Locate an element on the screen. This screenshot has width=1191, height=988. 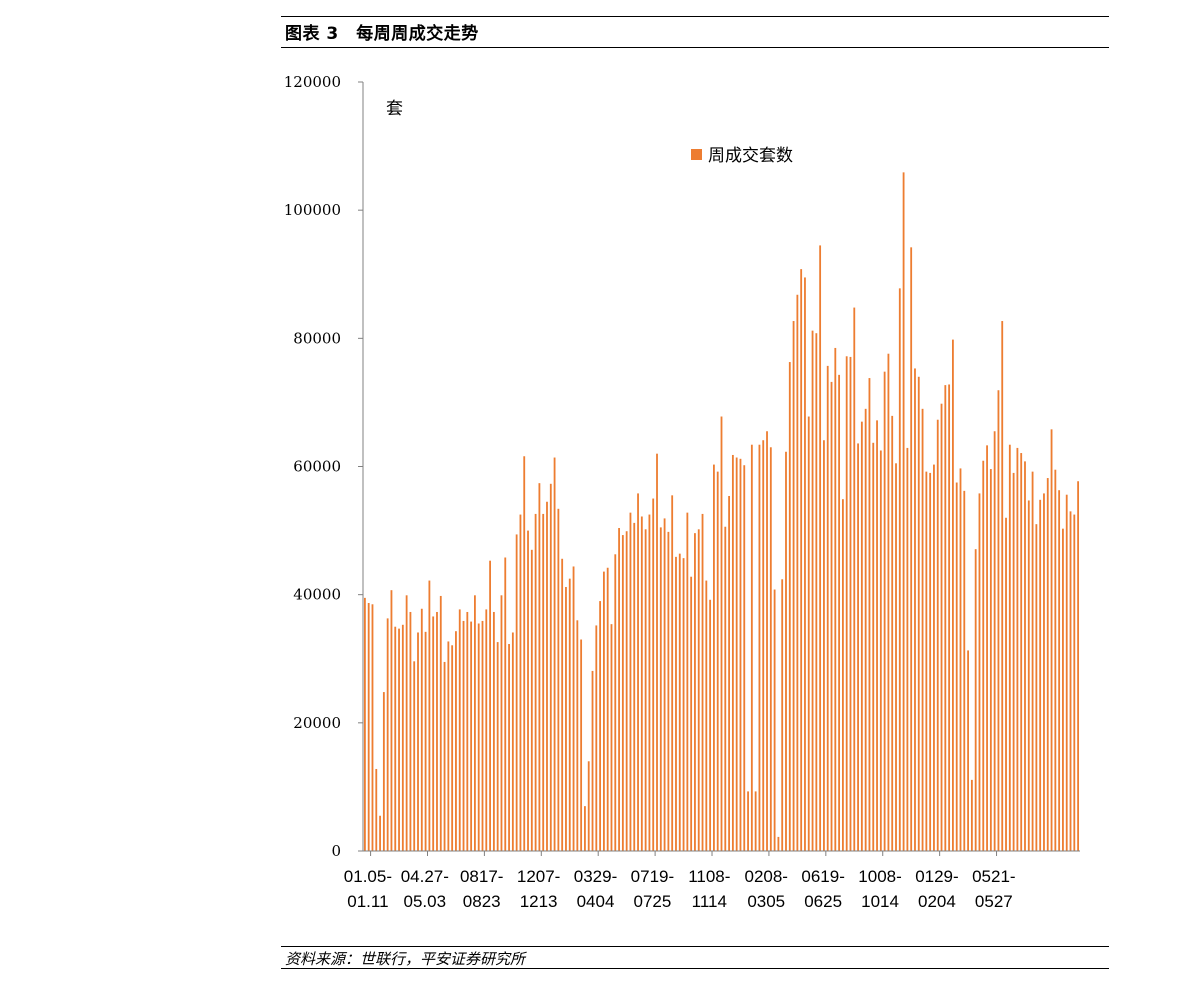
x-tick-label: 01.05- 01.11 is located at coordinates (368, 889).